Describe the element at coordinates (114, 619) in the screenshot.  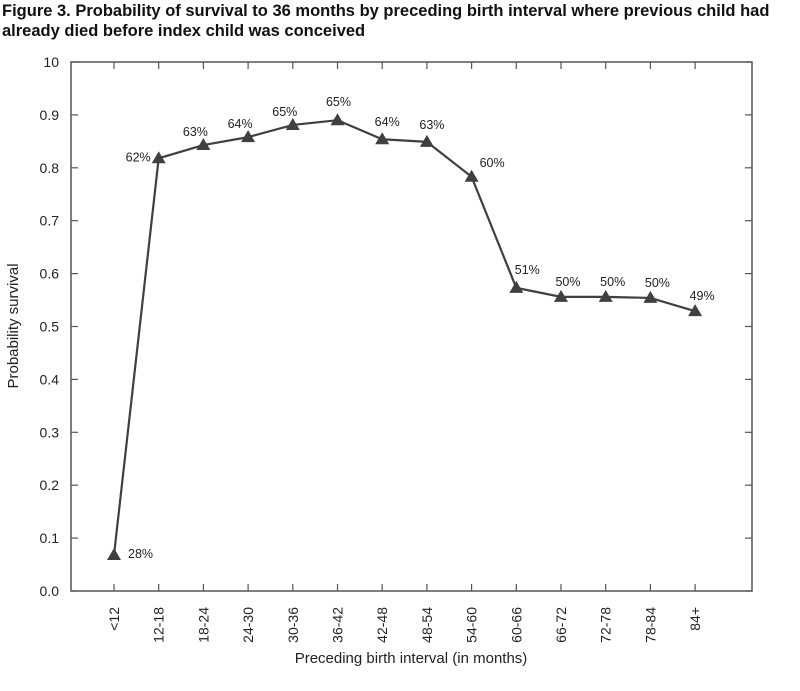
I see `x-tick-label: <12` at that location.